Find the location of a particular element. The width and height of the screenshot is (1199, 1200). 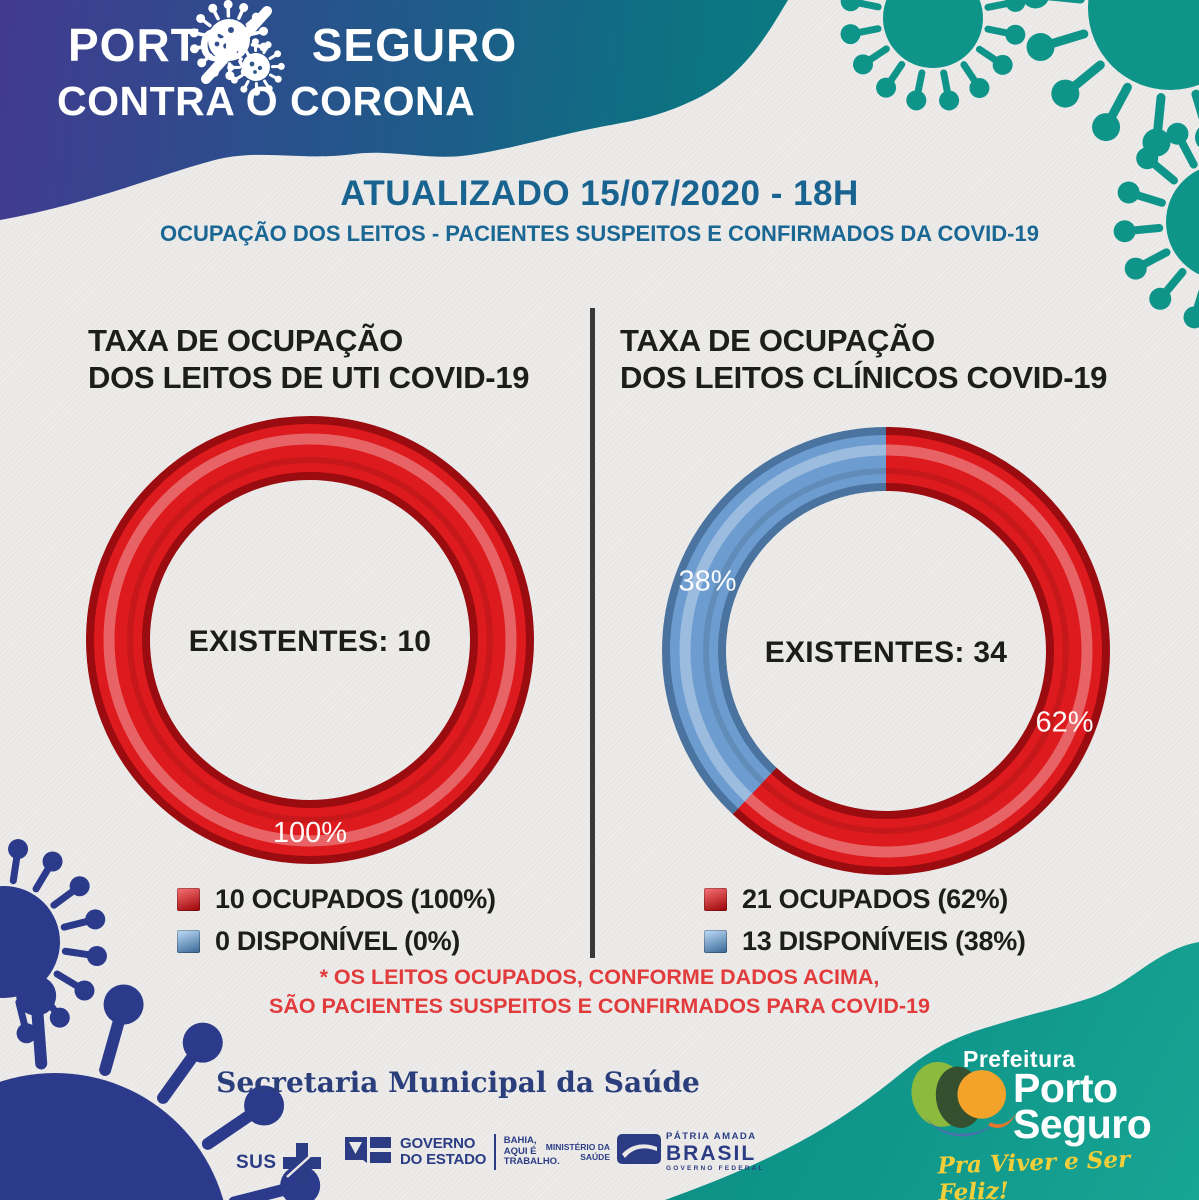

panel-divider is located at coordinates (592, 633).